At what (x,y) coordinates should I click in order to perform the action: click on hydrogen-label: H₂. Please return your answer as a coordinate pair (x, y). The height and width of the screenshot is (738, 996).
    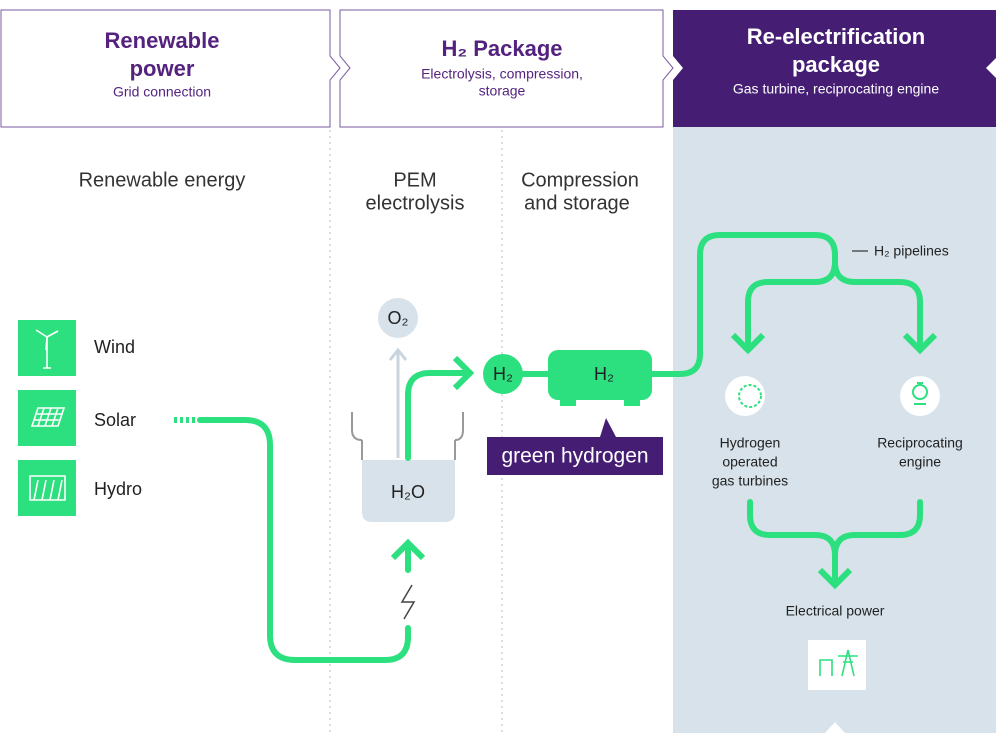
    Looking at the image, I should click on (503, 374).